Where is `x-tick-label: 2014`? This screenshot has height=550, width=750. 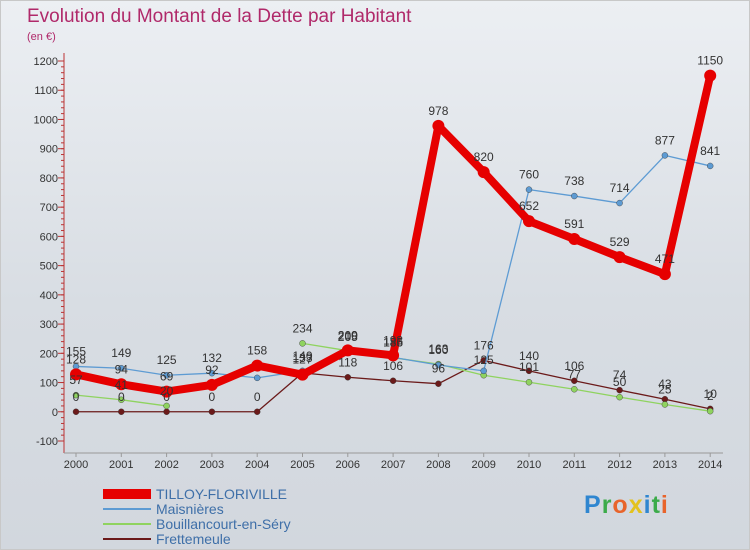 x-tick-label: 2014 is located at coordinates (710, 465).